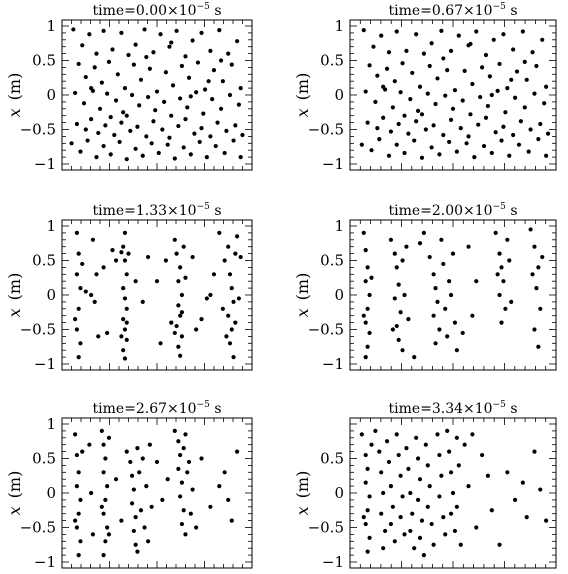 The width and height of the screenshot is (568, 574). Describe the element at coordinates (14, 87) in the screenshot. I see `y-axis-unit: (m)` at that location.